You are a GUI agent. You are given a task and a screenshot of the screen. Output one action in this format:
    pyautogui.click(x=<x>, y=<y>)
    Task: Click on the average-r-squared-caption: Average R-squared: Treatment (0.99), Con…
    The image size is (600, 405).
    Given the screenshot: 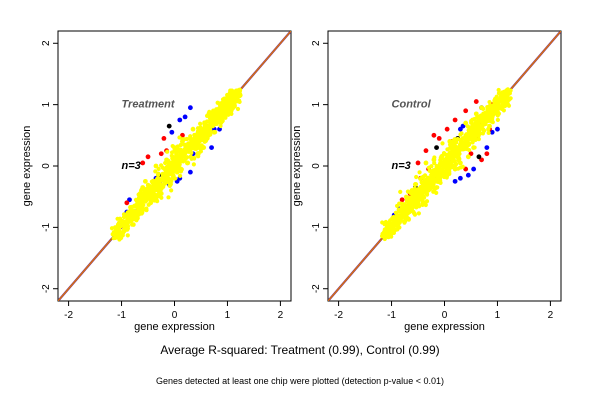 What is the action you would take?
    pyautogui.click(x=300, y=350)
    